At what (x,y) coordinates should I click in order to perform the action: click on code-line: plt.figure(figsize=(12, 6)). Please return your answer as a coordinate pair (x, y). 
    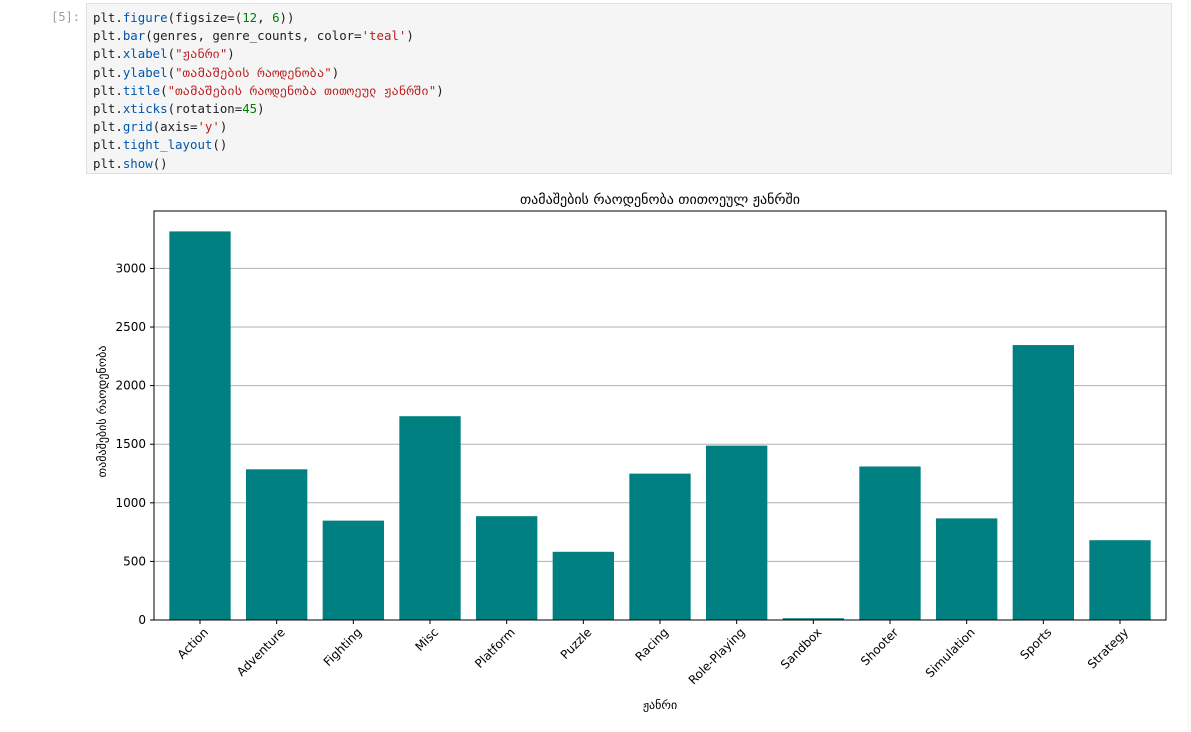
    Looking at the image, I should click on (629, 18).